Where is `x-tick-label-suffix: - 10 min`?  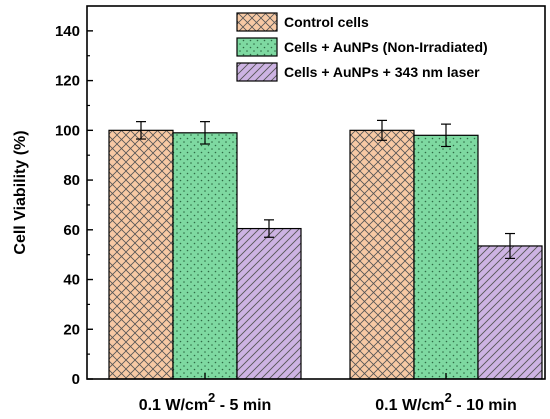
x-tick-label-suffix: - 10 min is located at coordinates (484, 405).